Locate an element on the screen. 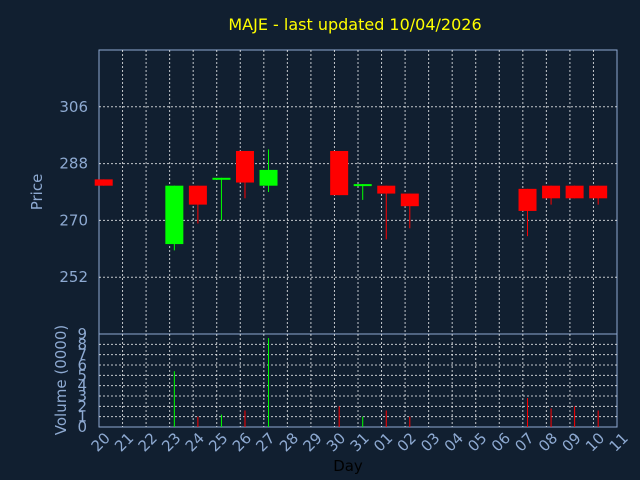  volume-tick-label: 0 is located at coordinates (82, 427).